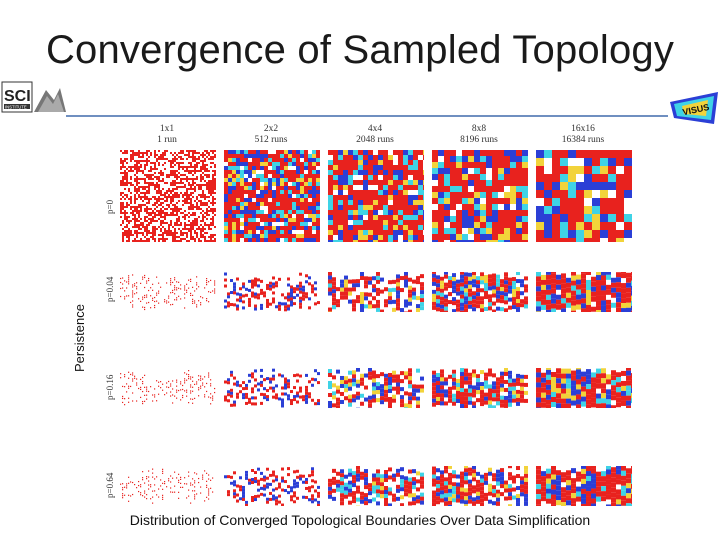 Image resolution: width=720 pixels, height=540 pixels. I want to click on column-header: 16x16 16384 runs, so click(583, 135).